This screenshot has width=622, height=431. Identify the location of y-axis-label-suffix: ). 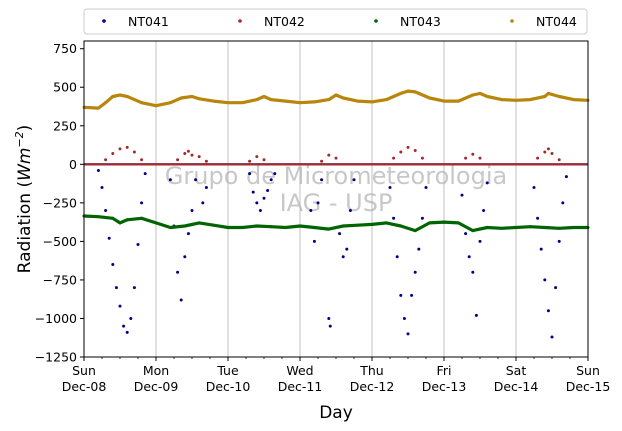
(25, 128).